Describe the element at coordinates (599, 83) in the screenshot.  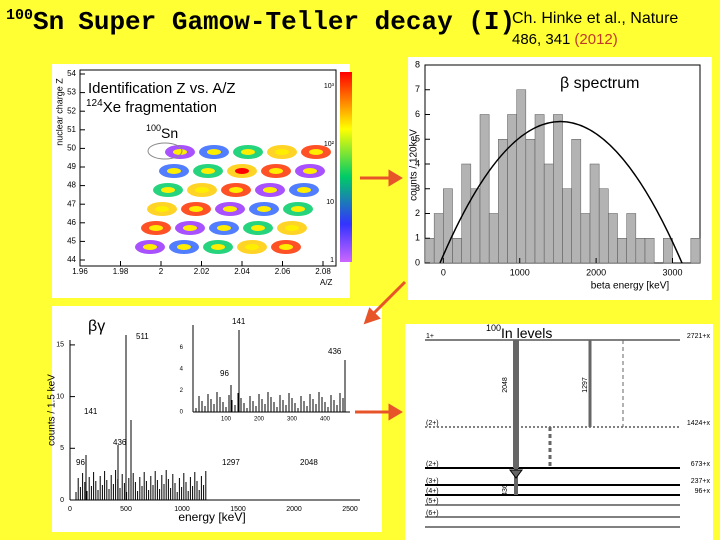
I see `beta-title: β spectrum` at that location.